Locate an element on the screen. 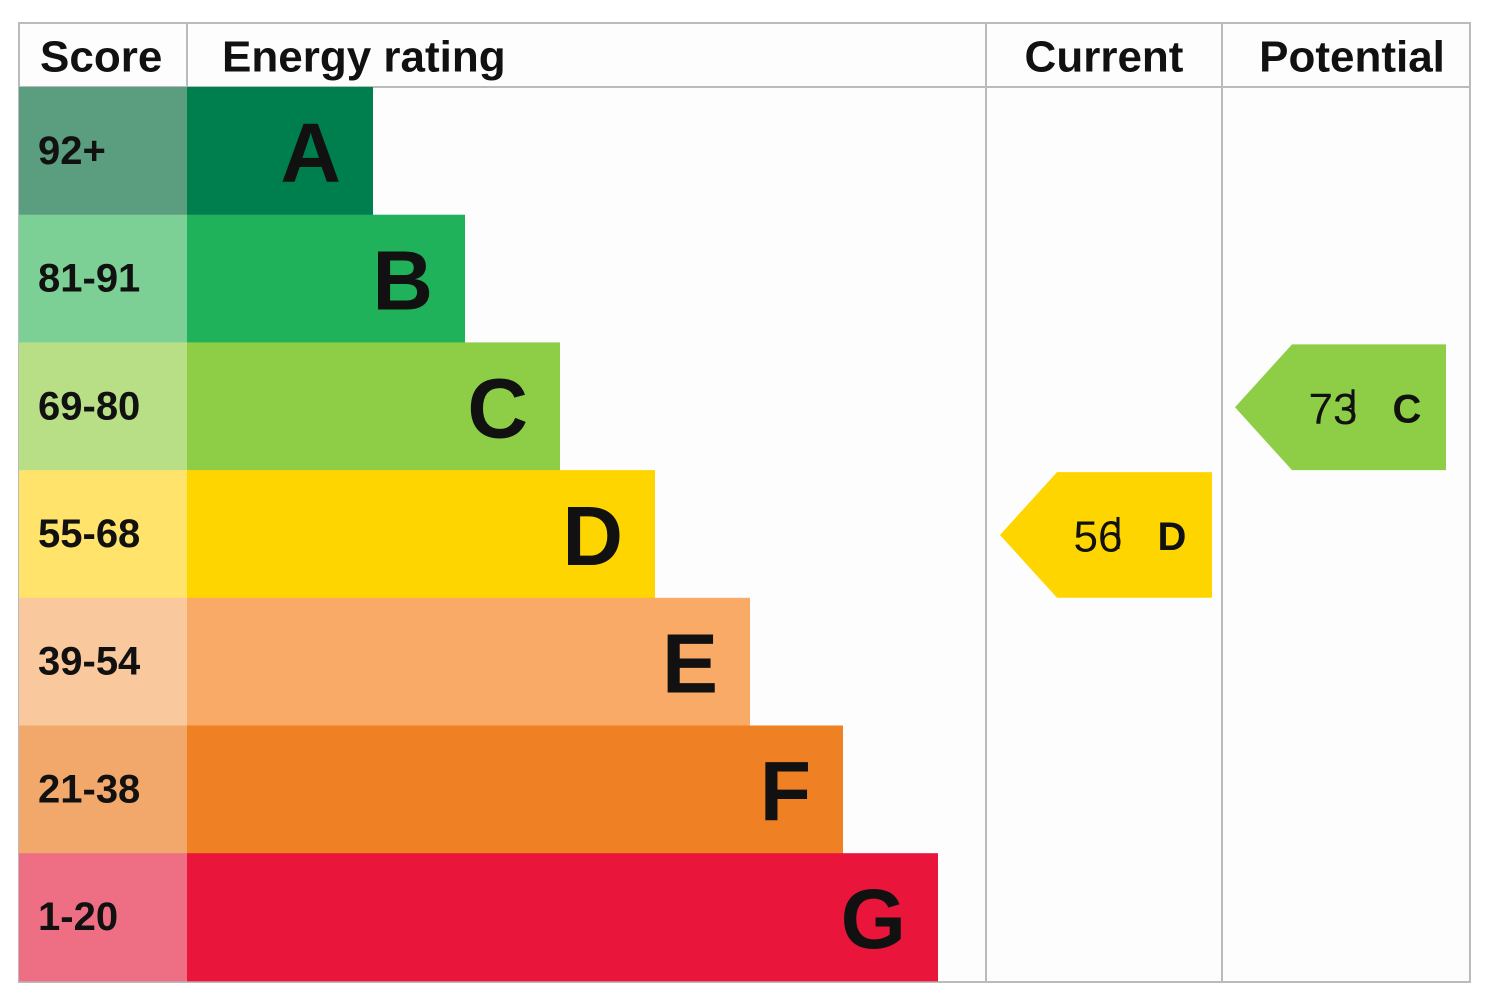  header-rating: Energy rating is located at coordinates (364, 57).